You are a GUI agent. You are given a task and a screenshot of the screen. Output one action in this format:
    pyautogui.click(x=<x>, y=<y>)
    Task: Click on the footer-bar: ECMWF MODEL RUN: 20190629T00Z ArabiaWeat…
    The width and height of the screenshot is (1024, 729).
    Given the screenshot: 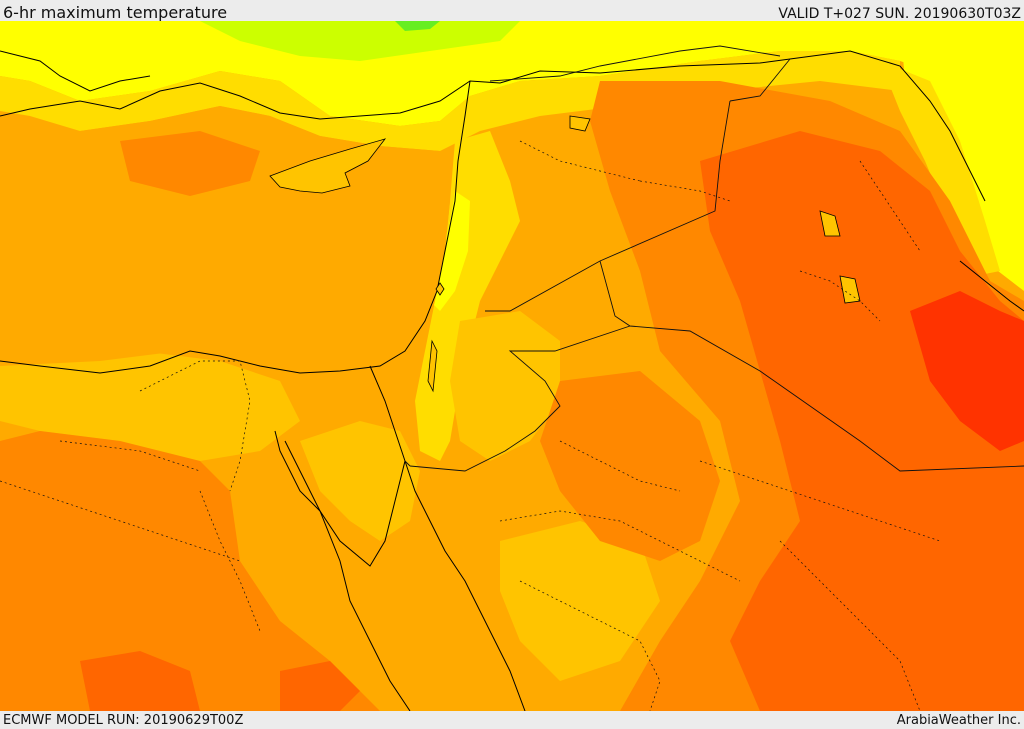 What is the action you would take?
    pyautogui.click(x=512, y=720)
    